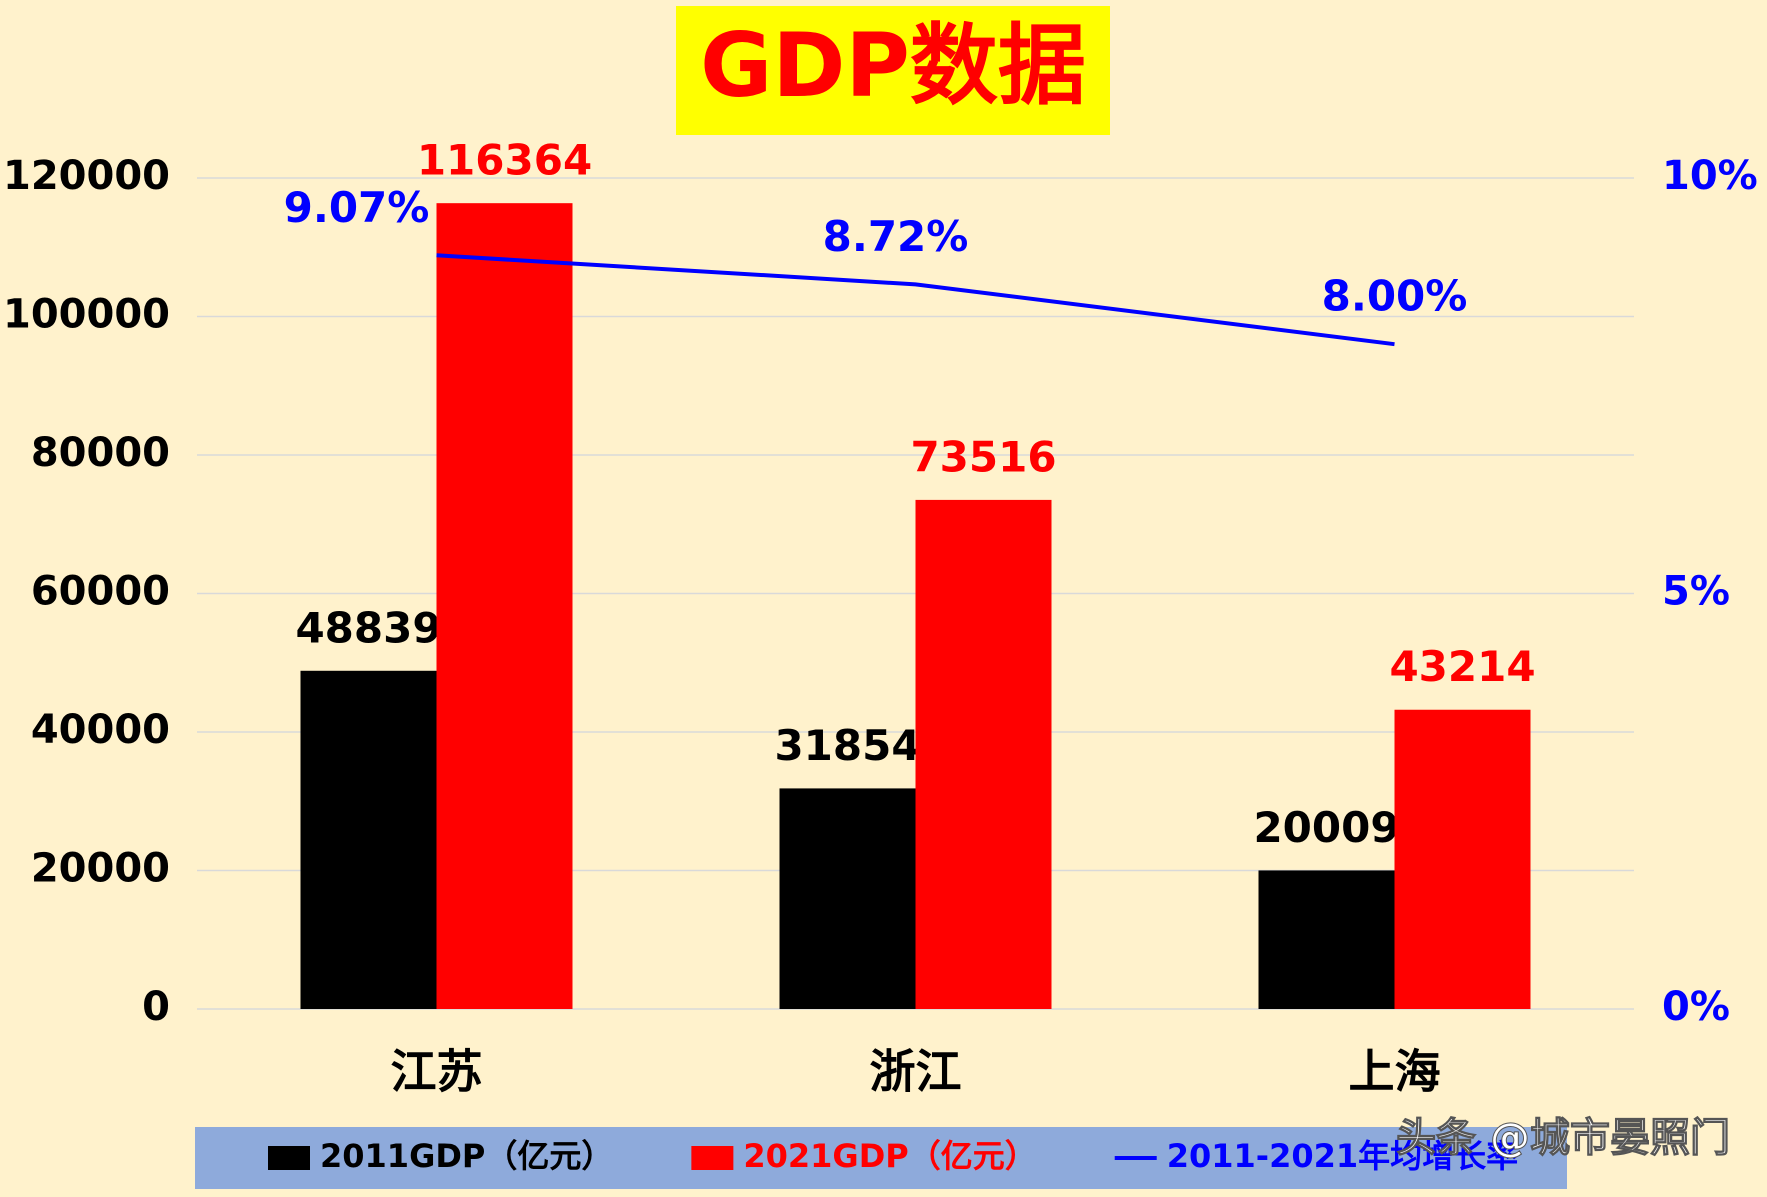 The height and width of the screenshot is (1197, 1767). What do you see at coordinates (1563, 1138) in the screenshot?
I see `watermark: 头条 @城市晏照门` at bounding box center [1563, 1138].